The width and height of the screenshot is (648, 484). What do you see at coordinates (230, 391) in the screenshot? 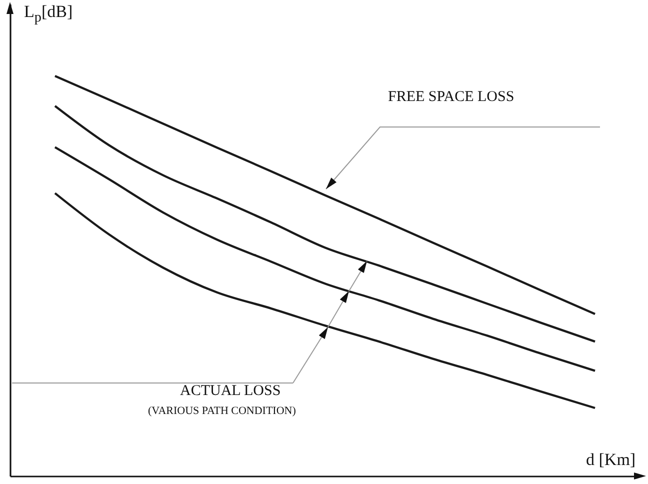
I see `annotation: ACTUAL LOSS` at bounding box center [230, 391].